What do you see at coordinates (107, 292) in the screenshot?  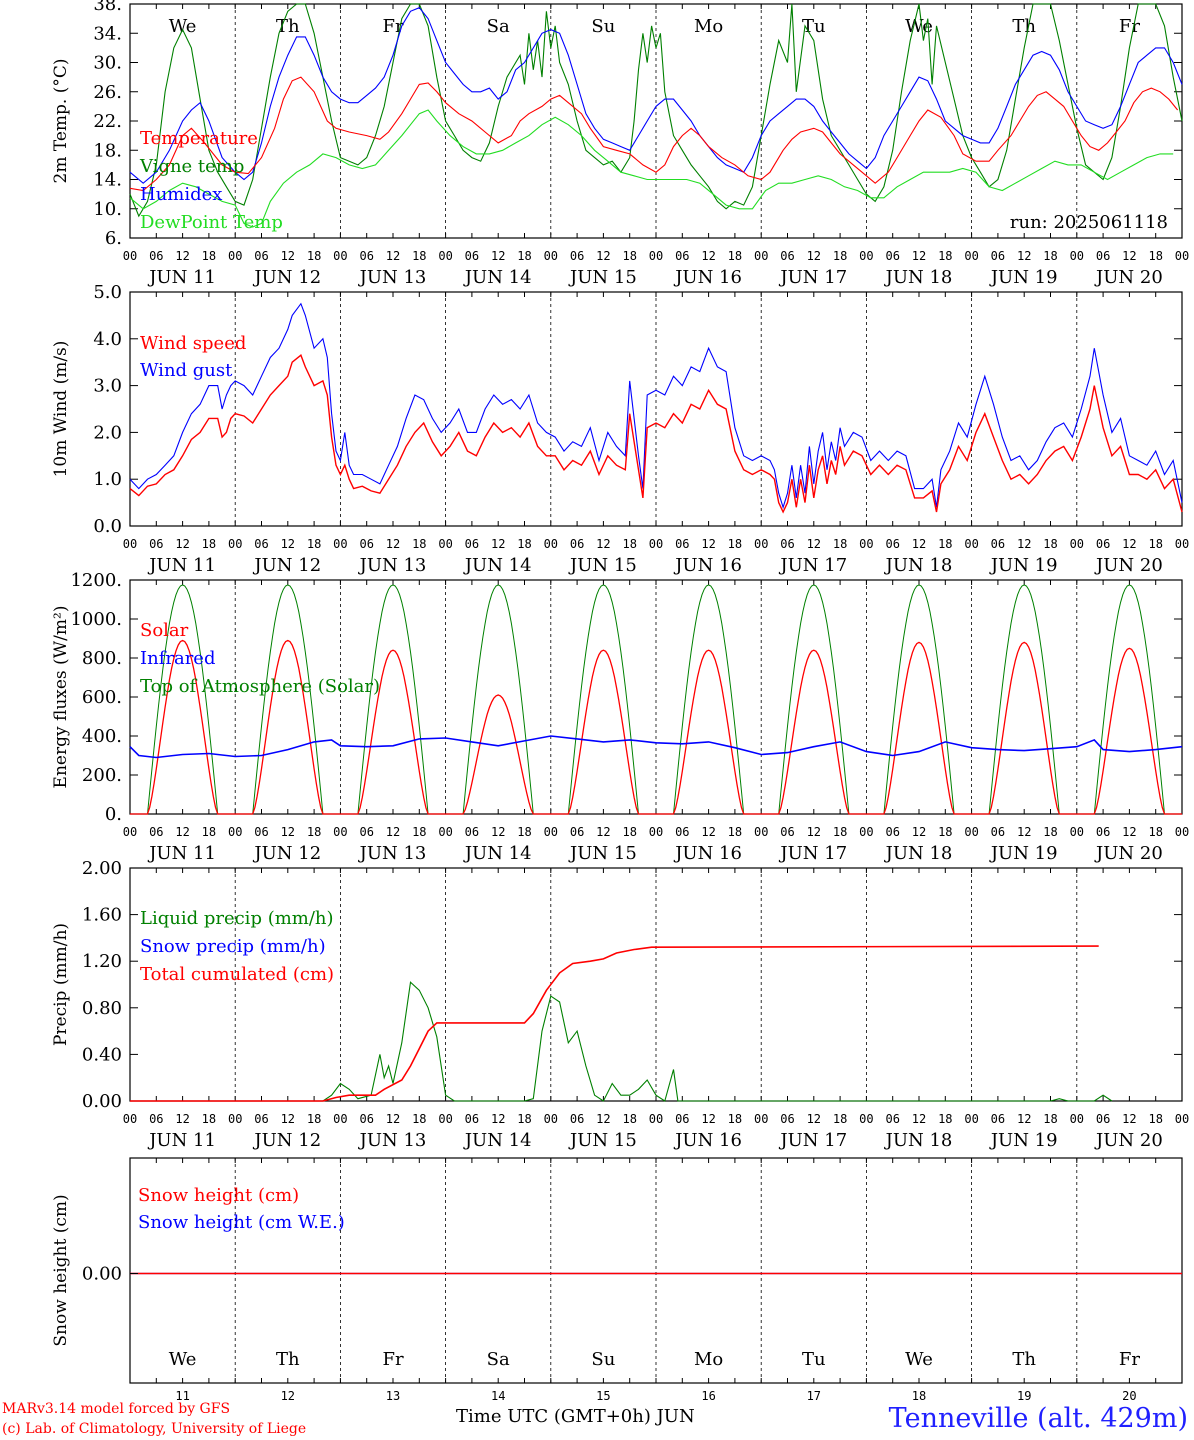 I see `y-tick-label: 5.0` at bounding box center [107, 292].